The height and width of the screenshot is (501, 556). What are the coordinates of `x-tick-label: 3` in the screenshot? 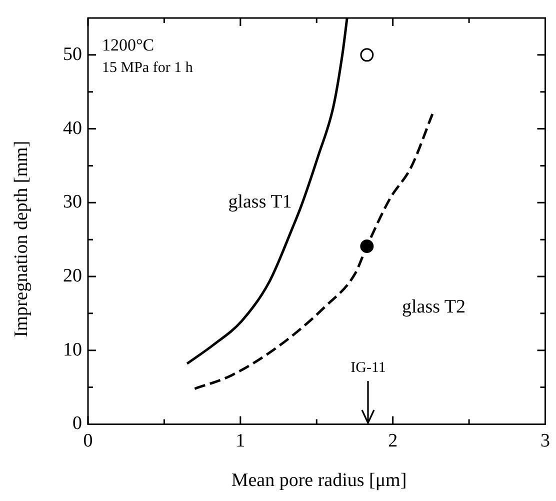 It's located at (545, 441).